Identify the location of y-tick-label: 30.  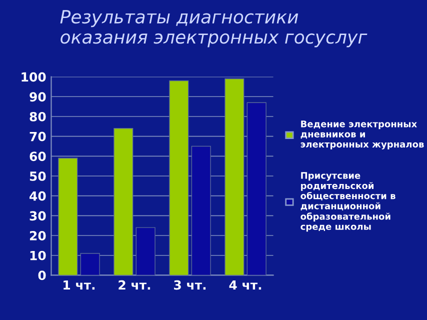
(38, 216).